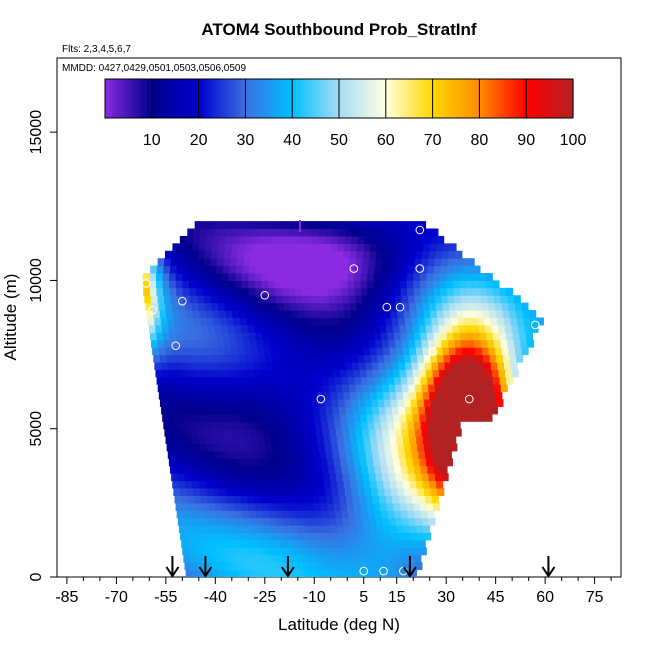 The width and height of the screenshot is (650, 650). Describe the element at coordinates (339, 624) in the screenshot. I see `x-axis-label: Latitude (deg N)` at that location.